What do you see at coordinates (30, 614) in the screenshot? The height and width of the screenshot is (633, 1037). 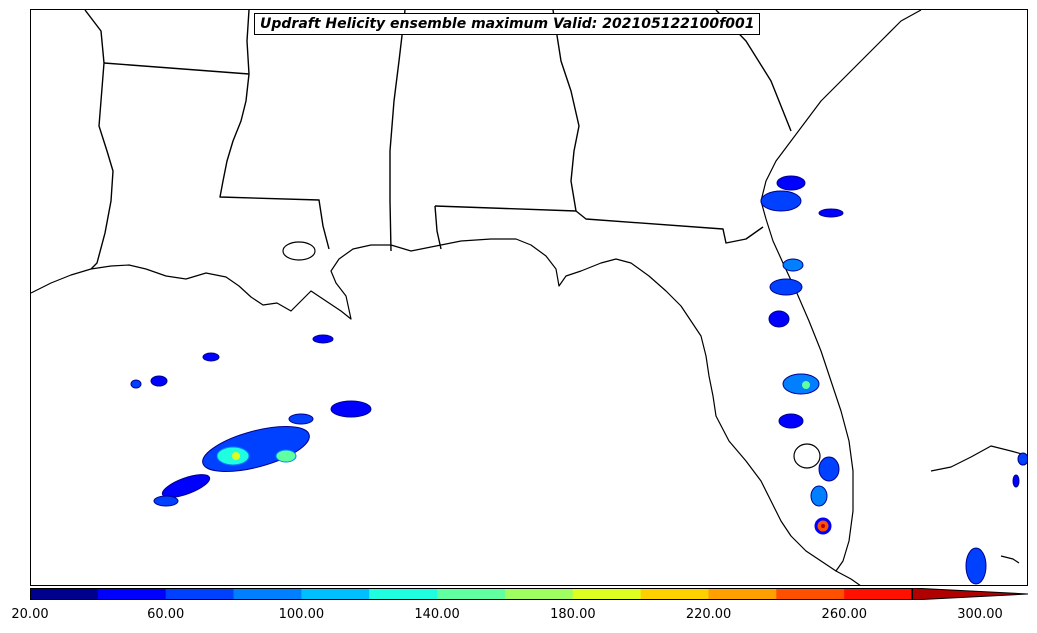 I see `colorbar-tick-label: 20.00` at bounding box center [30, 614].